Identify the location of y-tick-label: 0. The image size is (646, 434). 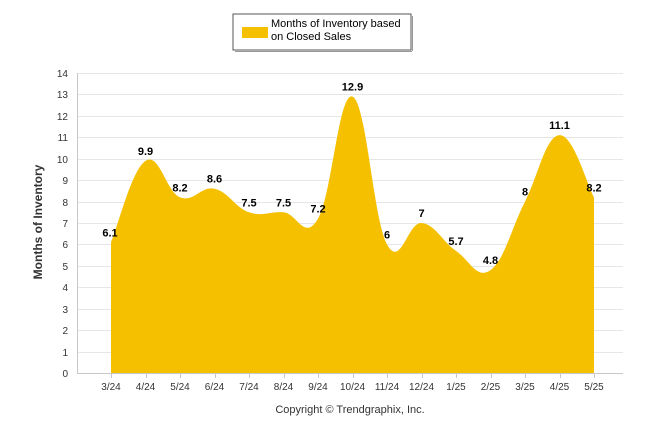
(65, 374).